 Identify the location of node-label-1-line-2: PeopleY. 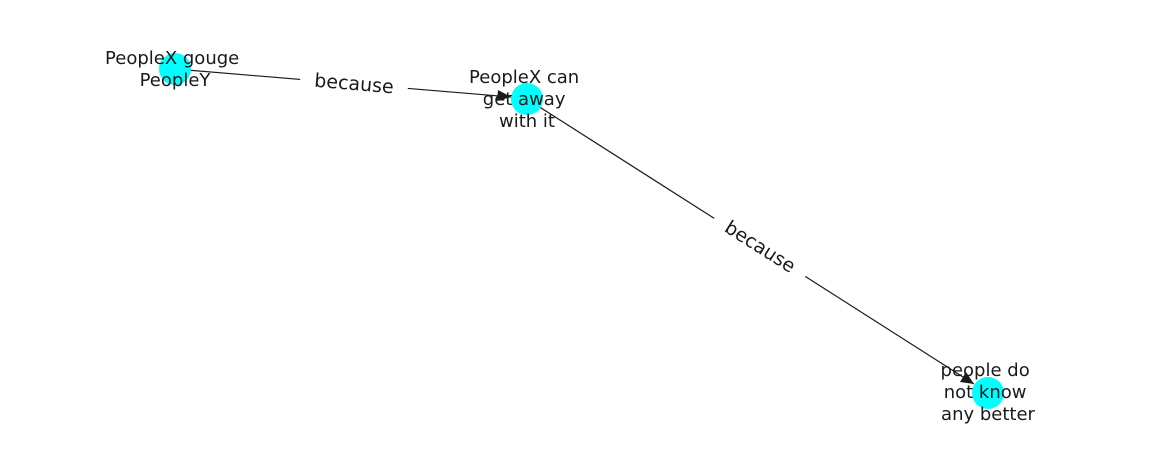
(176, 80).